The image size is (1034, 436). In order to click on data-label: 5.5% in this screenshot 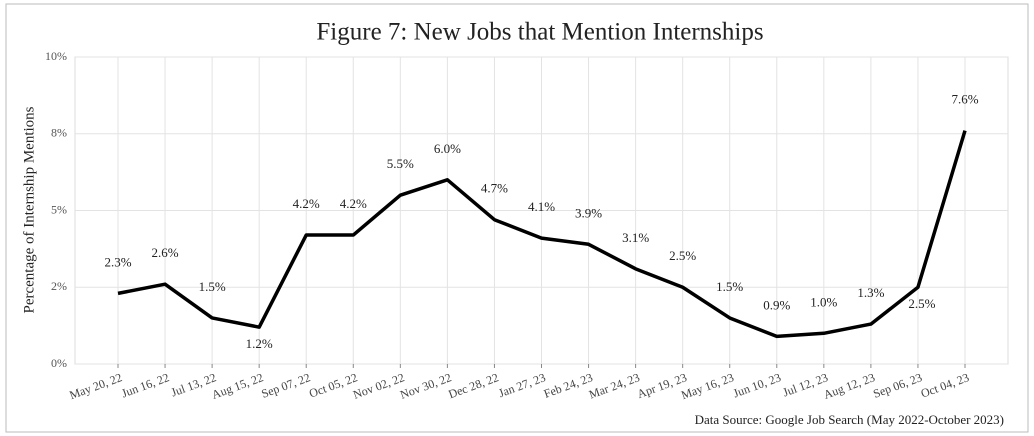, I will do `click(400, 163)`.